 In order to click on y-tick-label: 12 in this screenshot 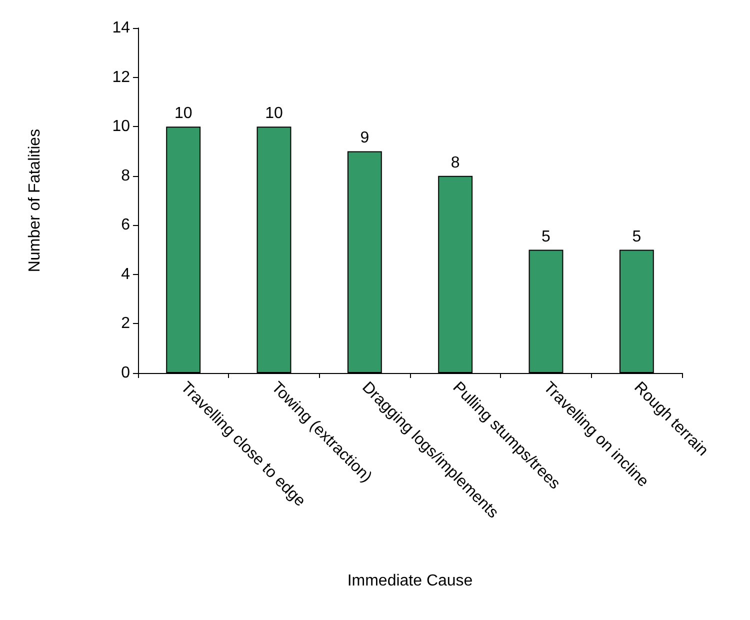, I will do `click(121, 77)`.